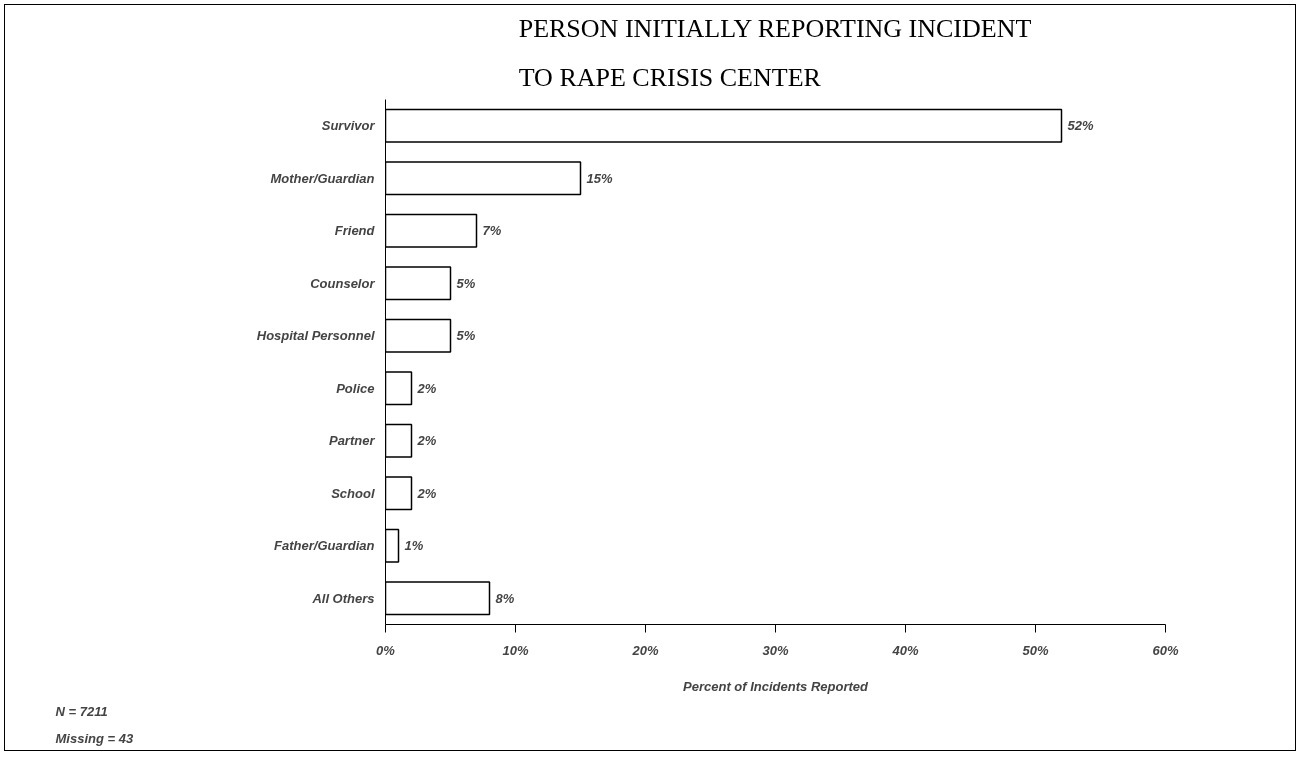 The height and width of the screenshot is (774, 1315). What do you see at coordinates (776, 686) in the screenshot?
I see `x-axis-title: Percent of Incidents Reported` at bounding box center [776, 686].